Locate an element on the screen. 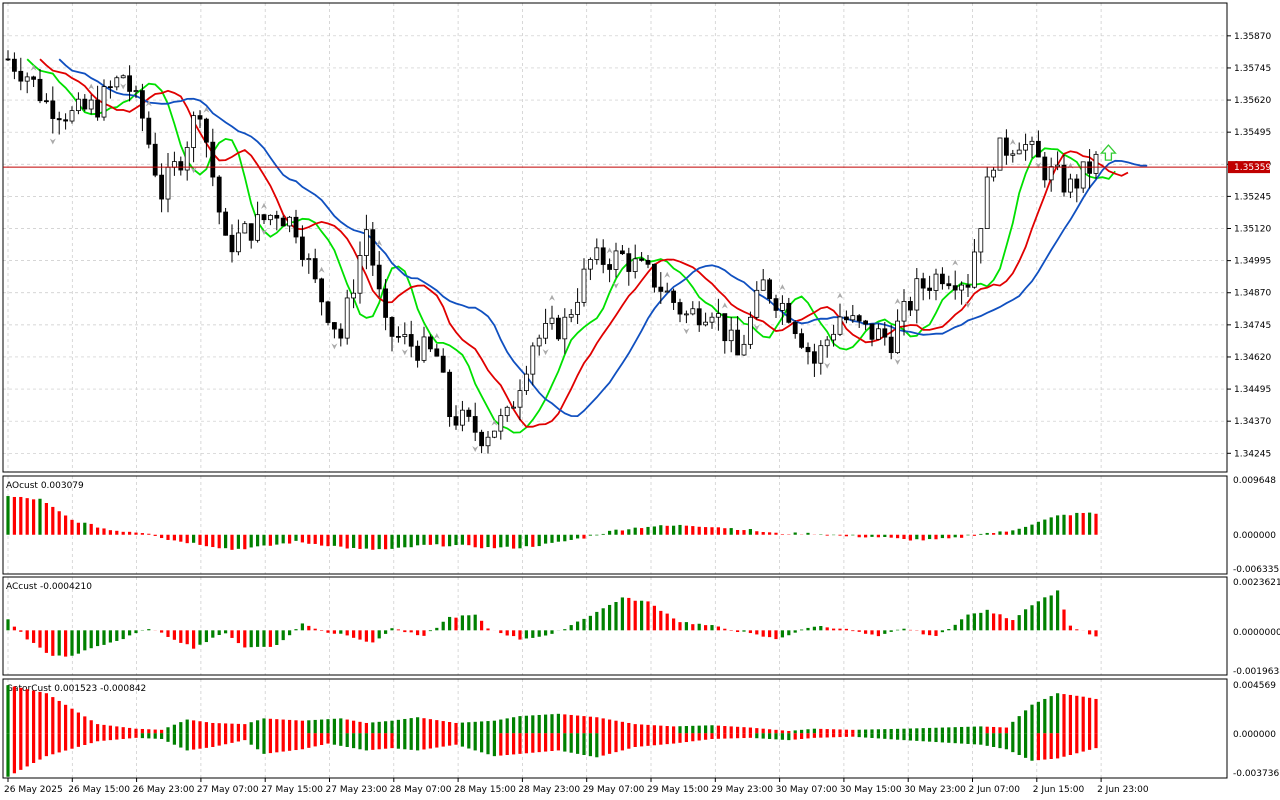 This screenshot has width=1280, height=800. gator-panel: GatorCust 0.001523 -0.000842 is located at coordinates (615, 728).